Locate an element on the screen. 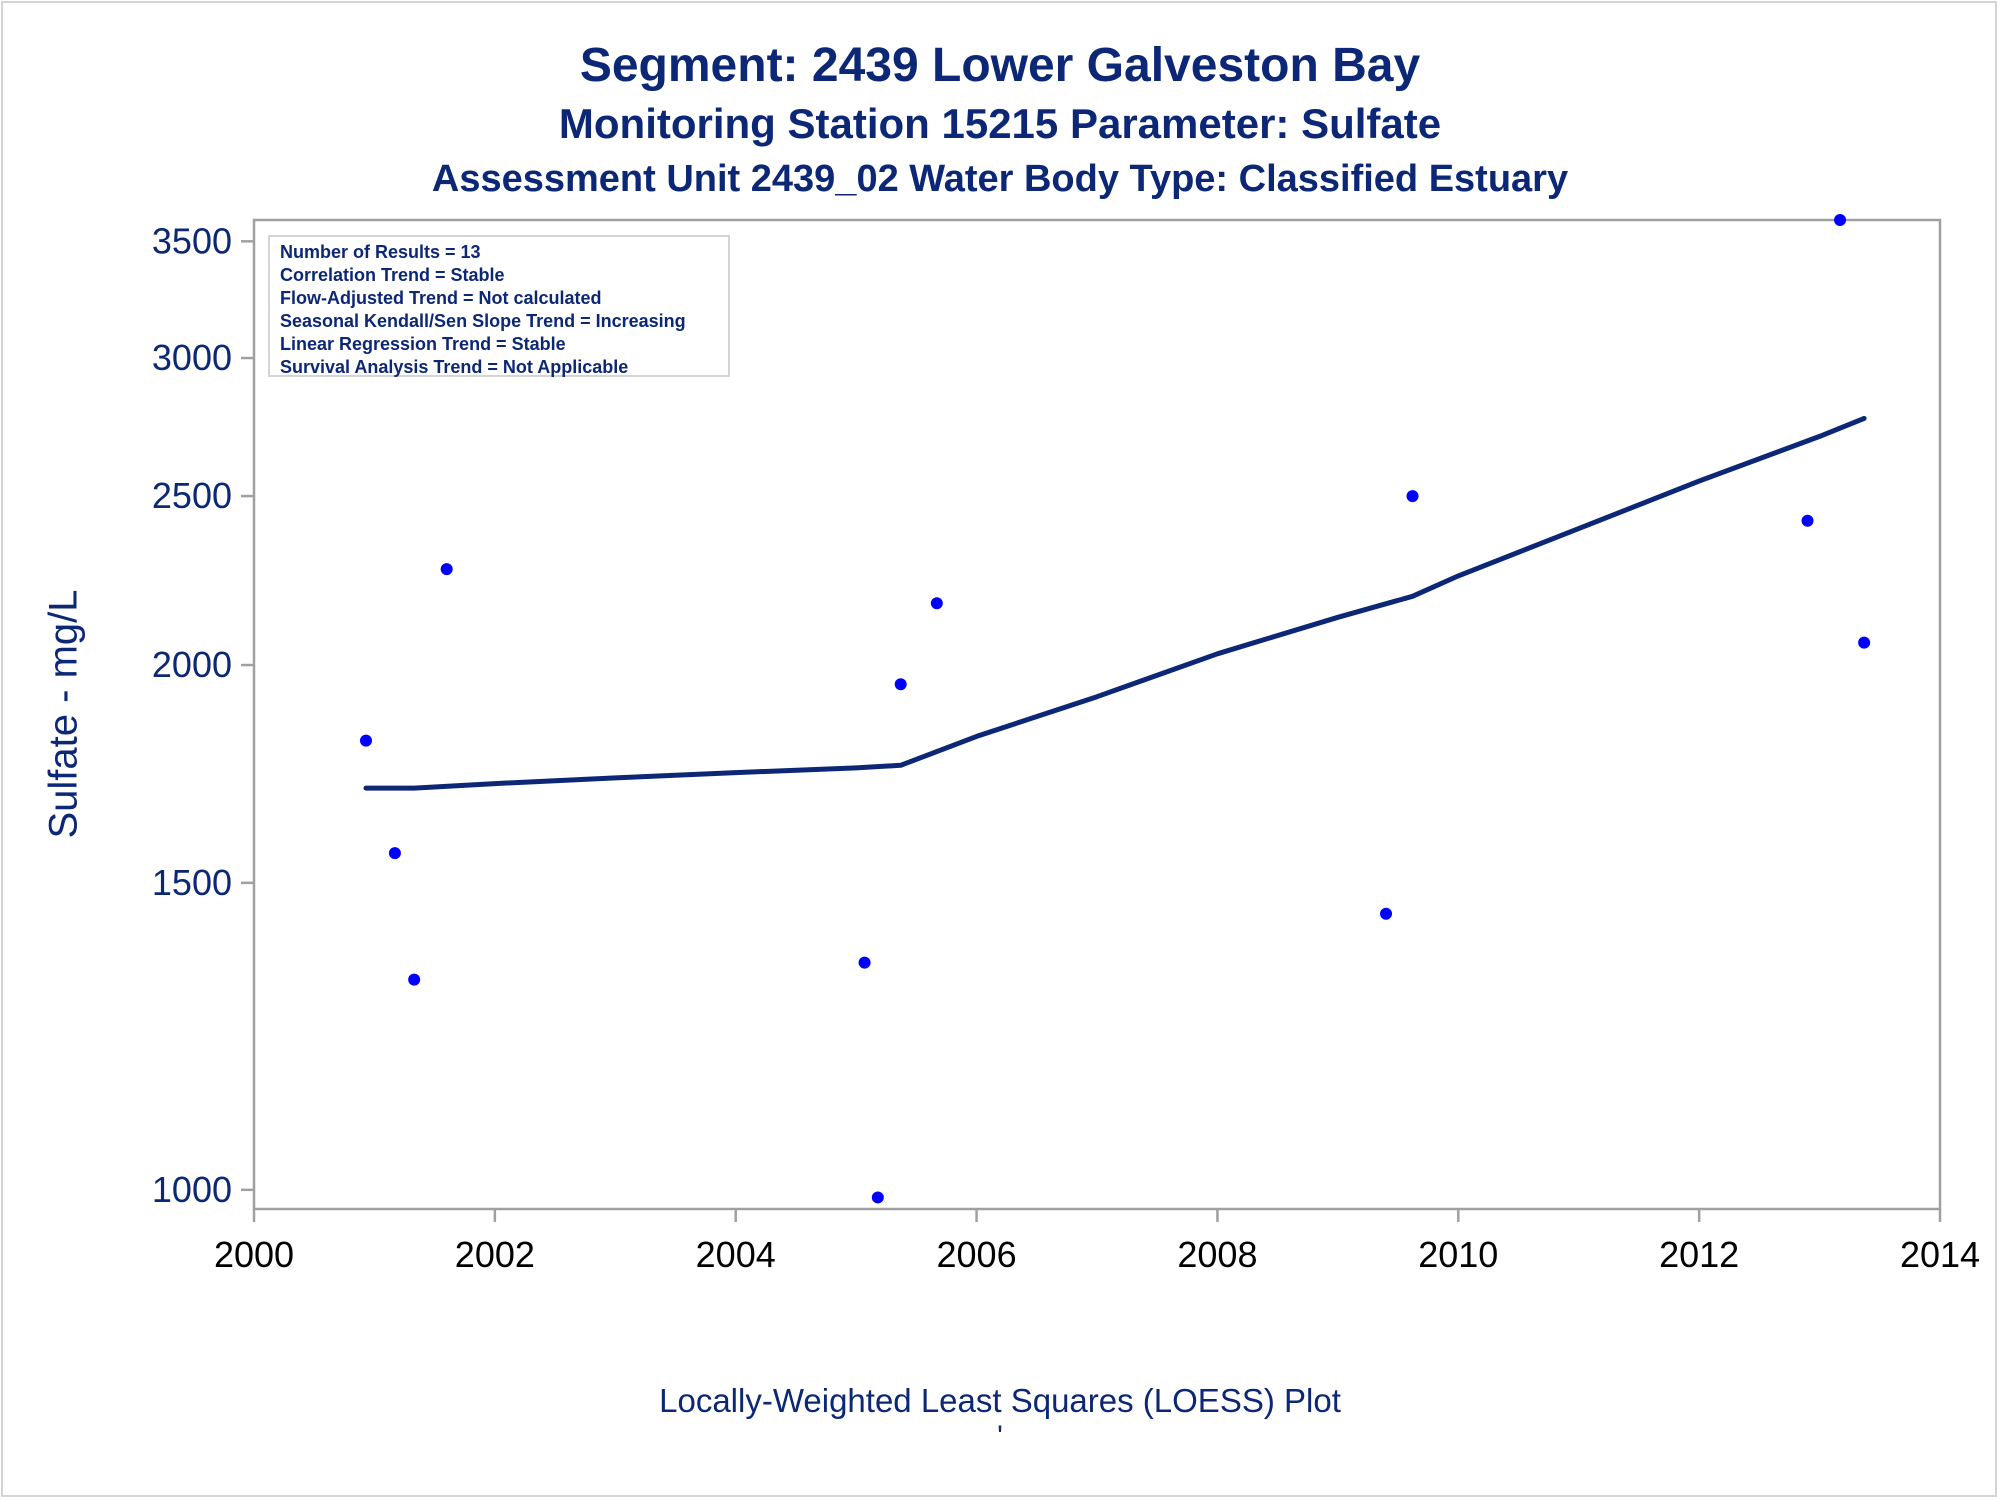 This screenshot has height=1500, width=2000. x-tick-label: 2014 is located at coordinates (1940, 1254).